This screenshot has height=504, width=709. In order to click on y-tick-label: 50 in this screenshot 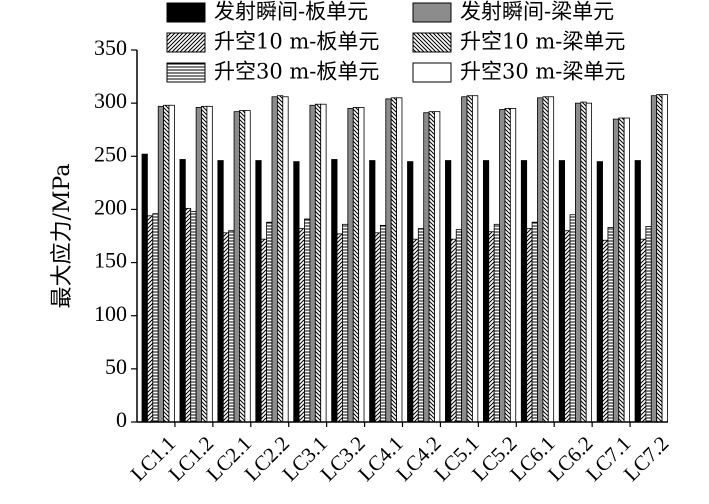, I will do `click(116, 366)`.